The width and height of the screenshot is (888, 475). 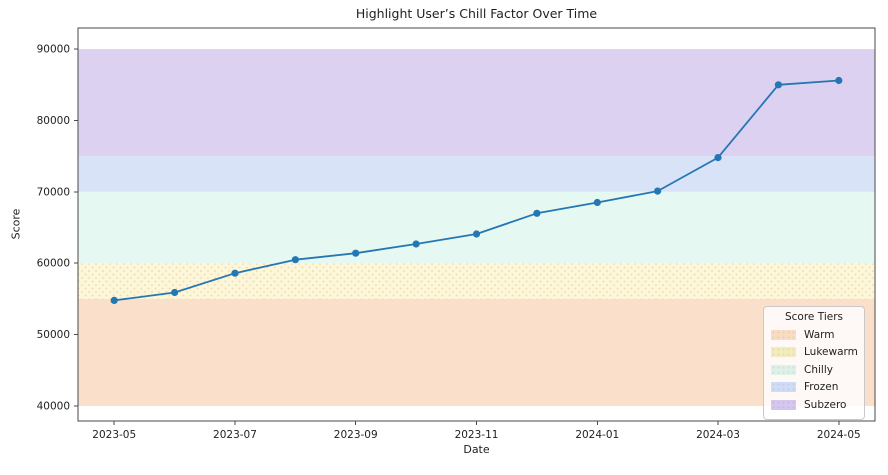 What do you see at coordinates (783, 369) in the screenshot?
I see `chilly-swatch-icon` at bounding box center [783, 369].